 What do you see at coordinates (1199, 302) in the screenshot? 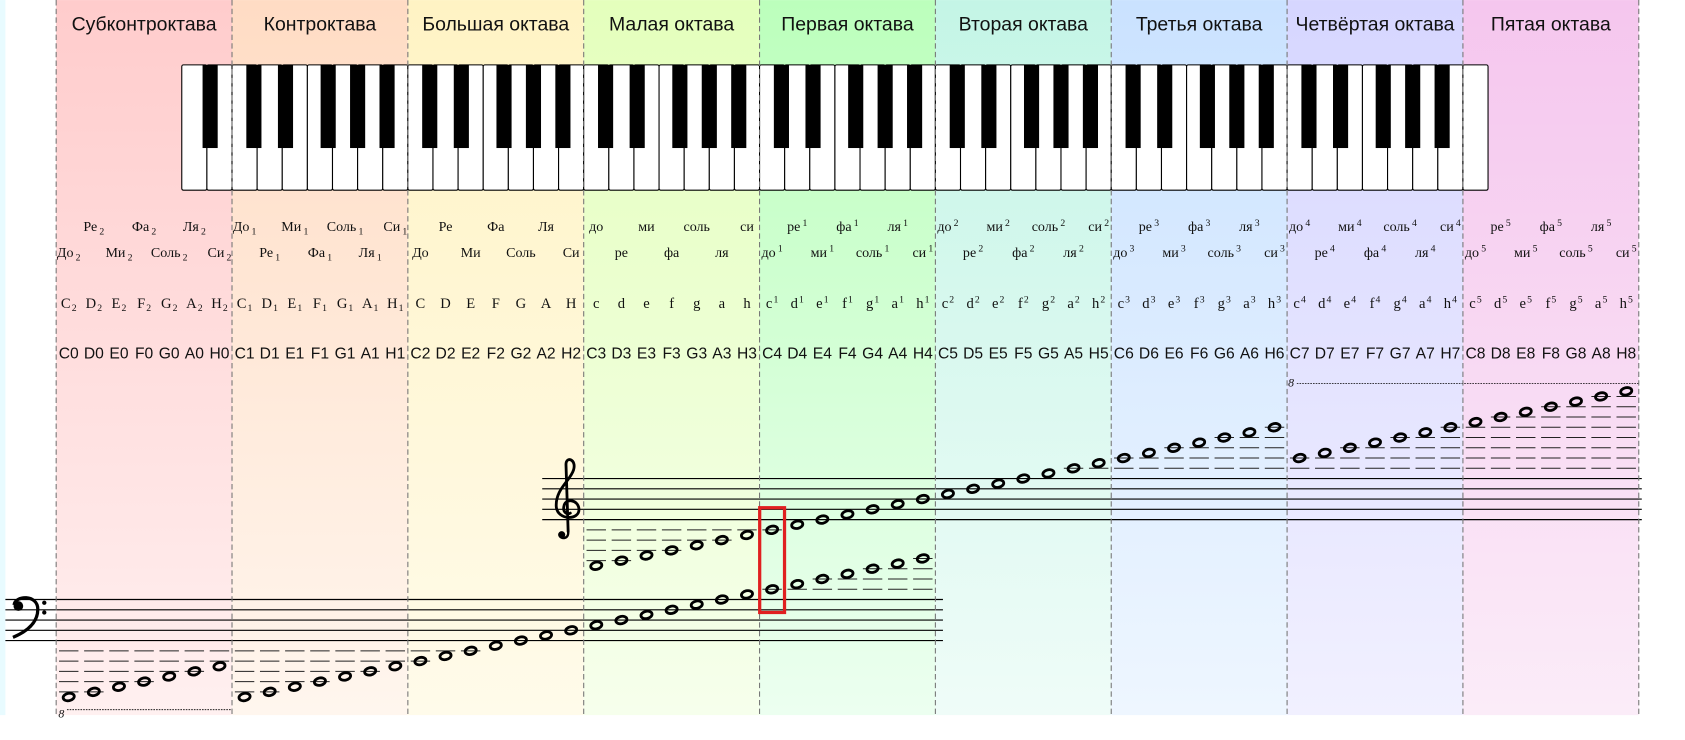
I see `letter-label: f3` at bounding box center [1199, 302].